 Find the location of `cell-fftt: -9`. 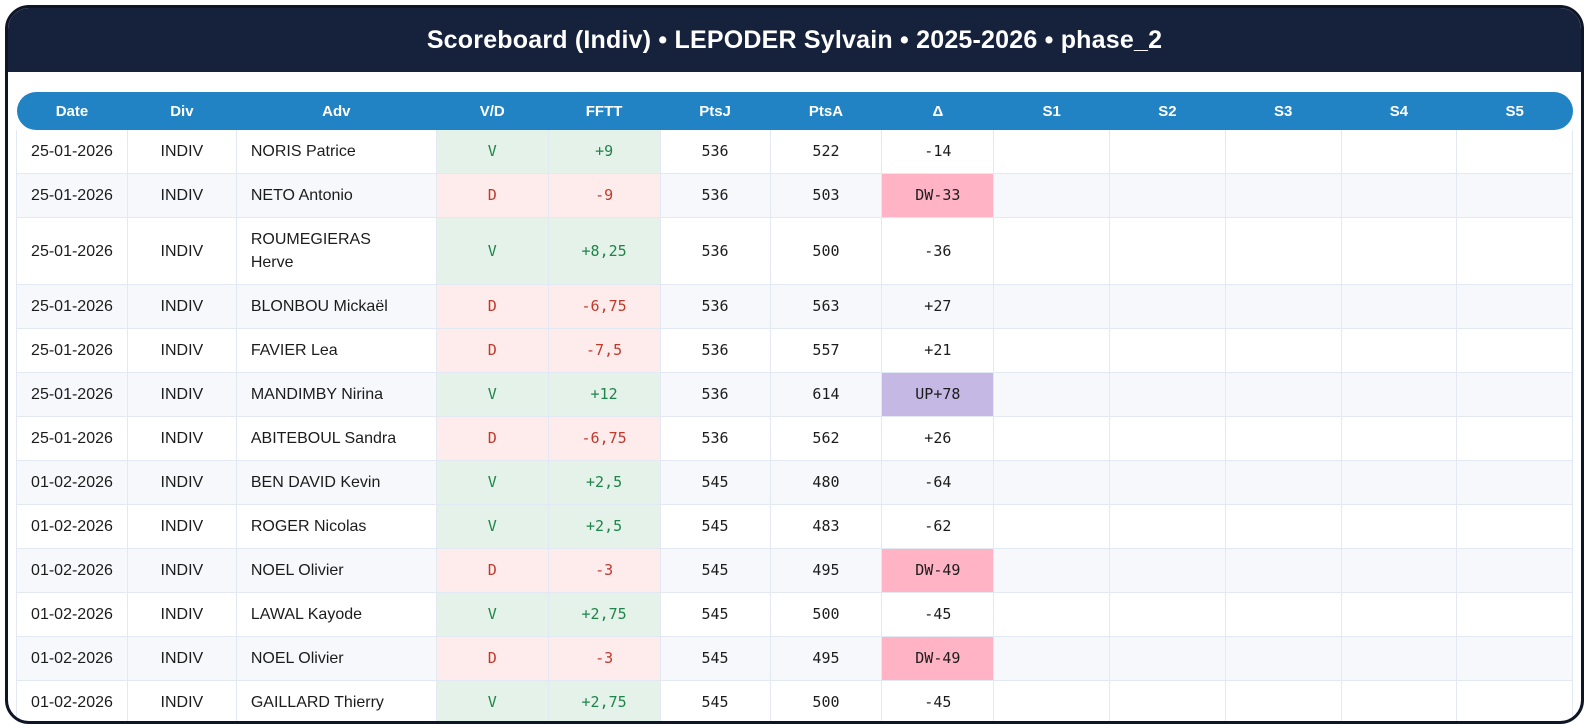

cell-fftt: -9 is located at coordinates (604, 195).